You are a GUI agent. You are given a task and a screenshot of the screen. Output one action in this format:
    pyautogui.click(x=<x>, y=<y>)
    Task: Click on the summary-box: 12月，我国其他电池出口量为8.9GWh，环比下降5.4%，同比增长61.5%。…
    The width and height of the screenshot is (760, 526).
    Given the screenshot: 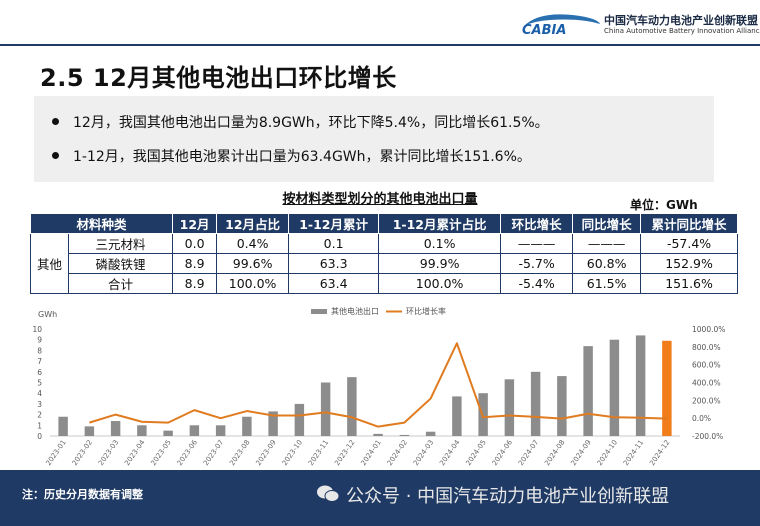 What is the action you would take?
    pyautogui.click(x=374, y=139)
    